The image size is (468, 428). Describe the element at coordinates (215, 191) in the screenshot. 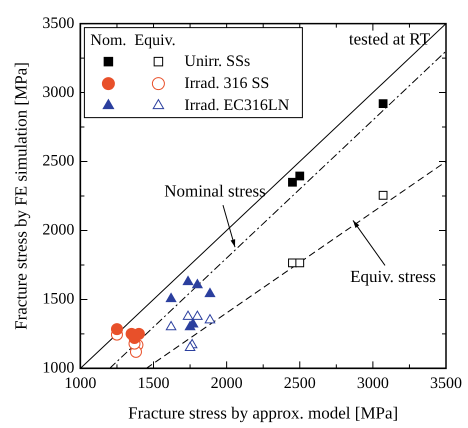

I see `annotation: Nominal stress` at that location.